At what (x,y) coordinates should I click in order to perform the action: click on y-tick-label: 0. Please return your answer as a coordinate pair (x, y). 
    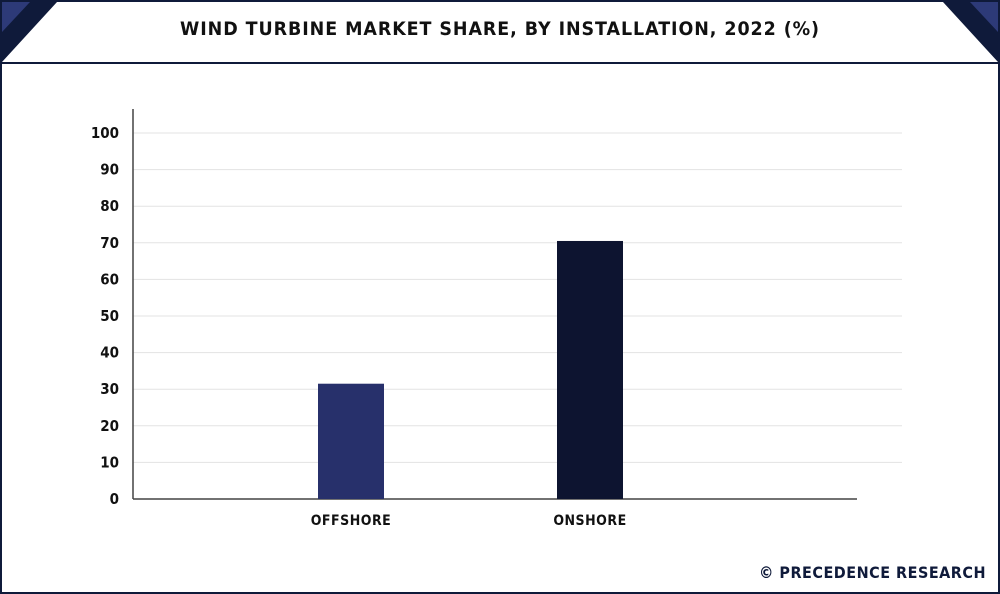
    Looking at the image, I should click on (114, 499).